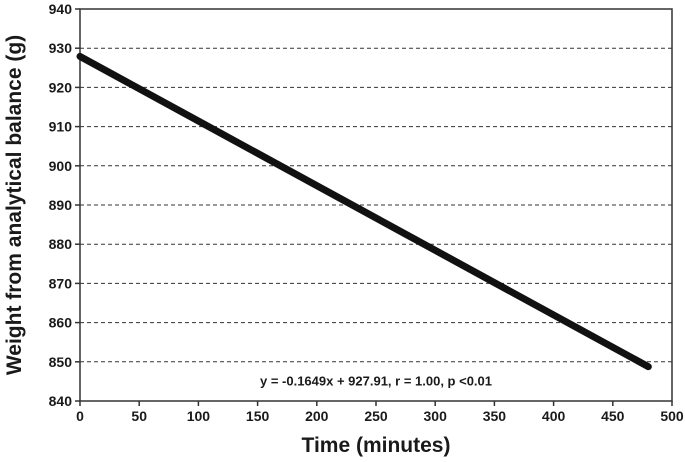  I want to click on x-tick-label: 200, so click(317, 416).